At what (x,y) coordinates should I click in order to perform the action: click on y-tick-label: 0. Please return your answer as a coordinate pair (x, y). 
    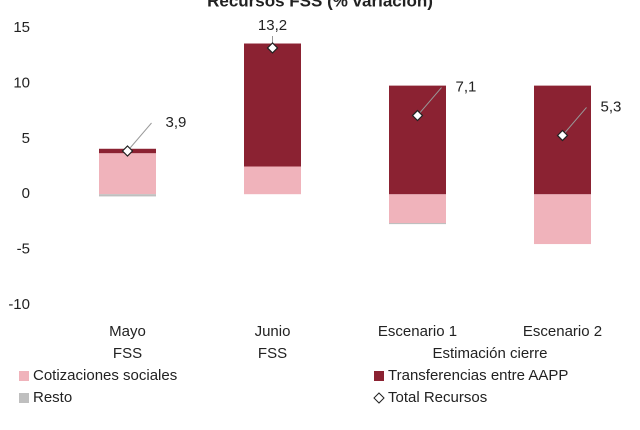
    Looking at the image, I should click on (26, 193).